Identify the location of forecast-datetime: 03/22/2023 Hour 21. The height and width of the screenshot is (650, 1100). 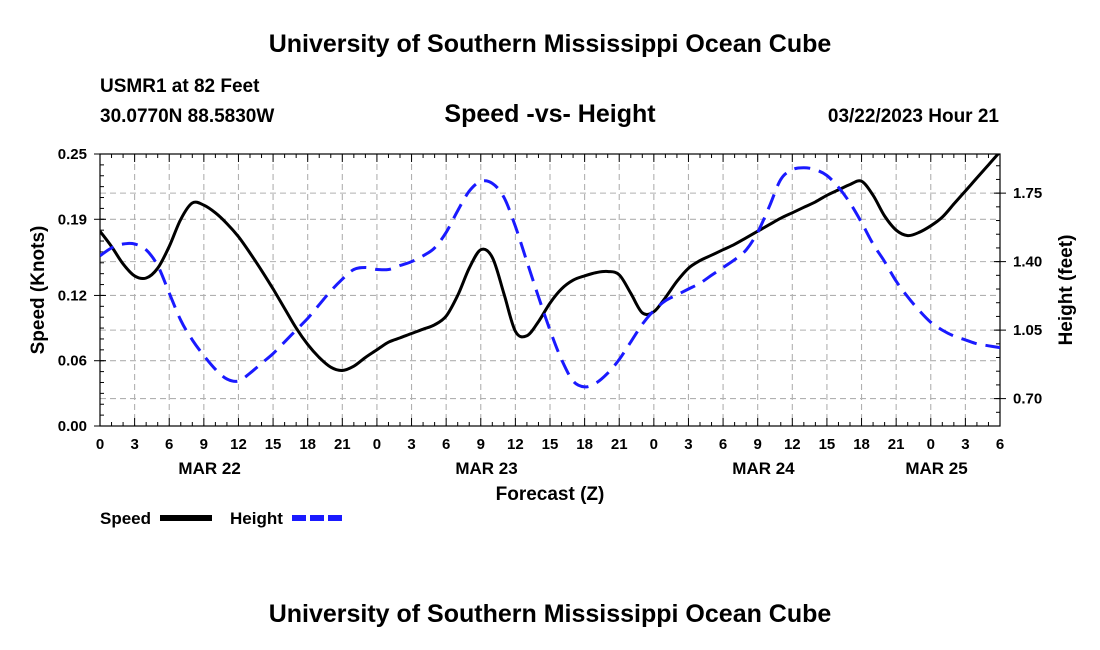
(913, 116).